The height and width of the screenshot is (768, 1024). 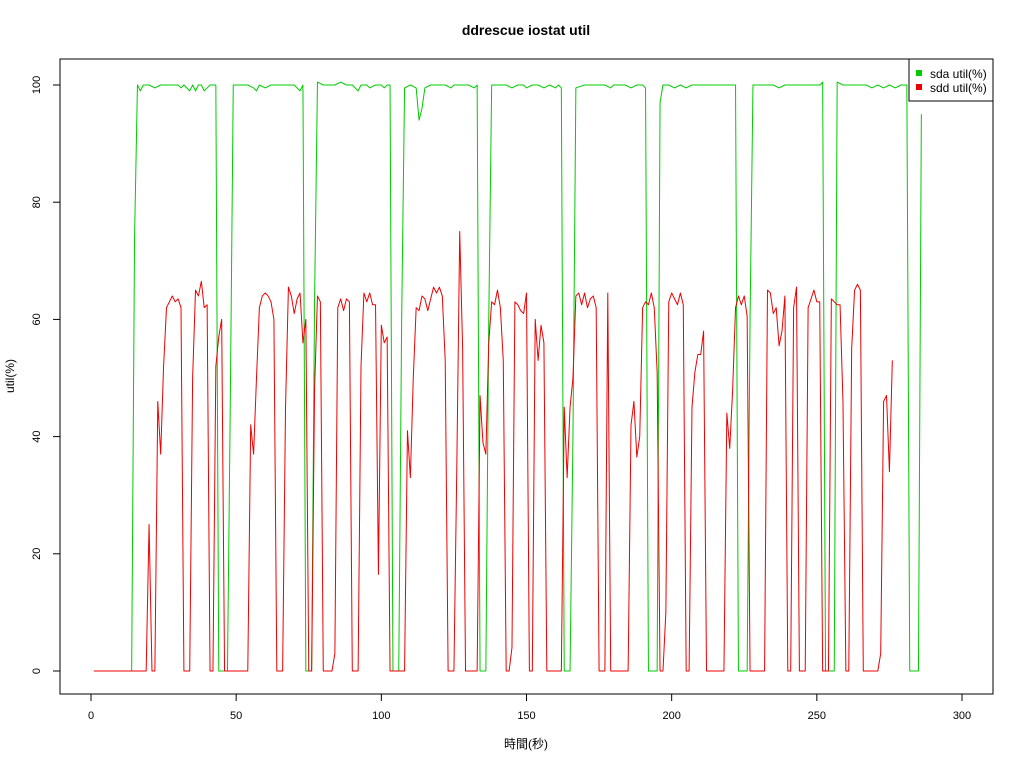 I want to click on y-tick-label: 0, so click(x=37, y=671).